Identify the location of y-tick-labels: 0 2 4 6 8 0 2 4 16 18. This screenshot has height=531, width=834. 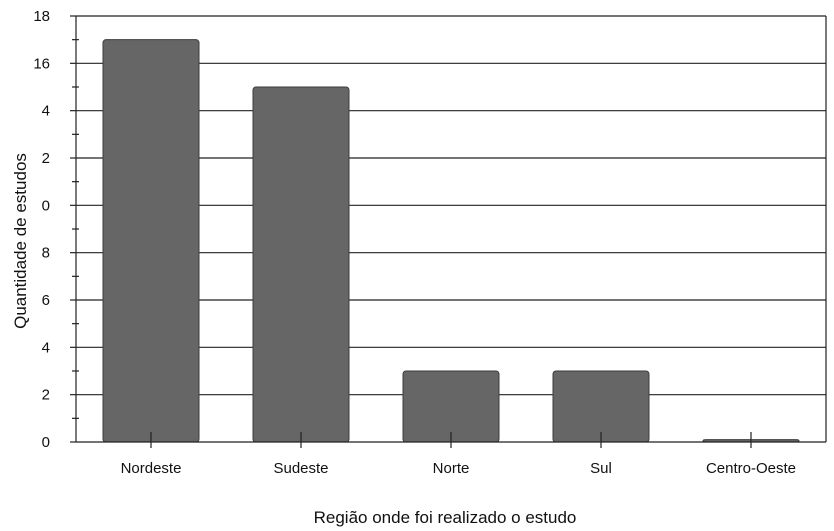
(41, 229).